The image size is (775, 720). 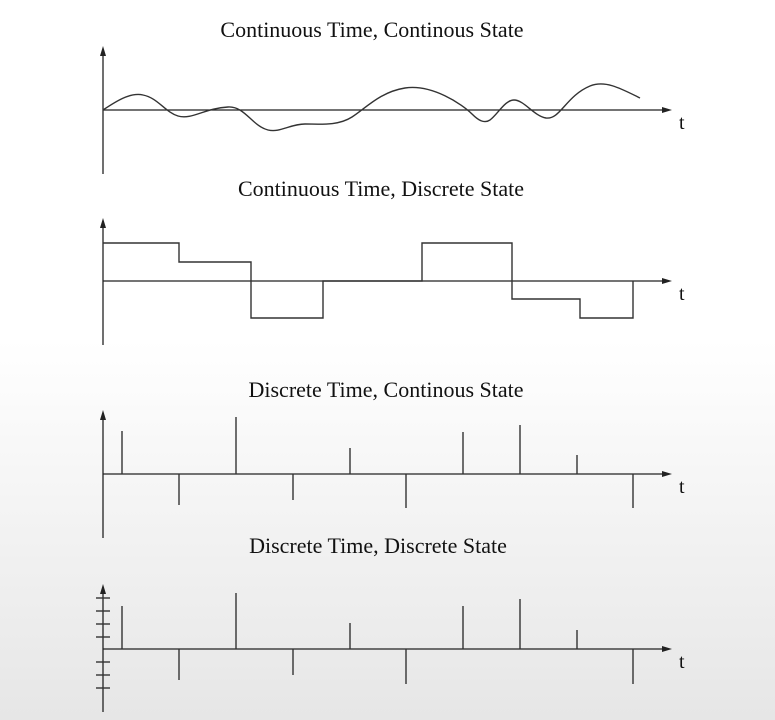 I want to click on panel-4-axis-label: t, so click(x=682, y=662).